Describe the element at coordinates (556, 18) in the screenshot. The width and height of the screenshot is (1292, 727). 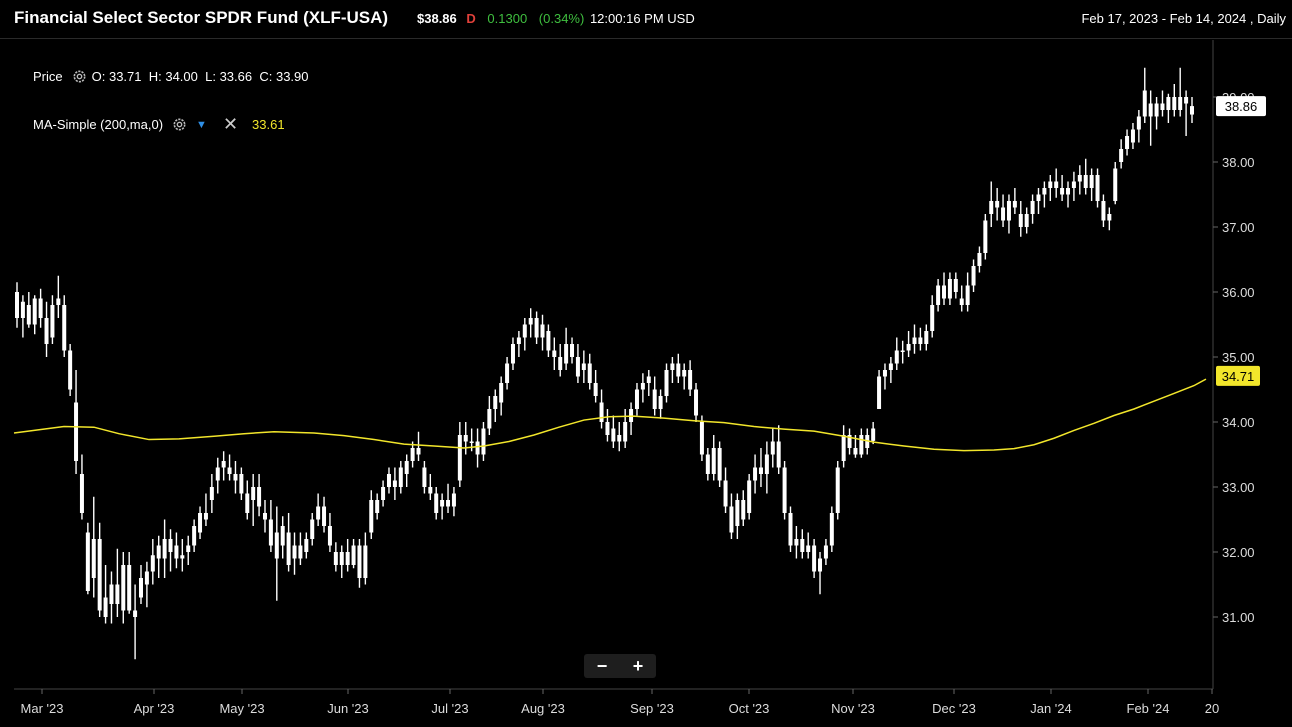
I see `quote-row: $38.86 D 0.1300 (0.34%) 12:00:16 PM USD` at that location.